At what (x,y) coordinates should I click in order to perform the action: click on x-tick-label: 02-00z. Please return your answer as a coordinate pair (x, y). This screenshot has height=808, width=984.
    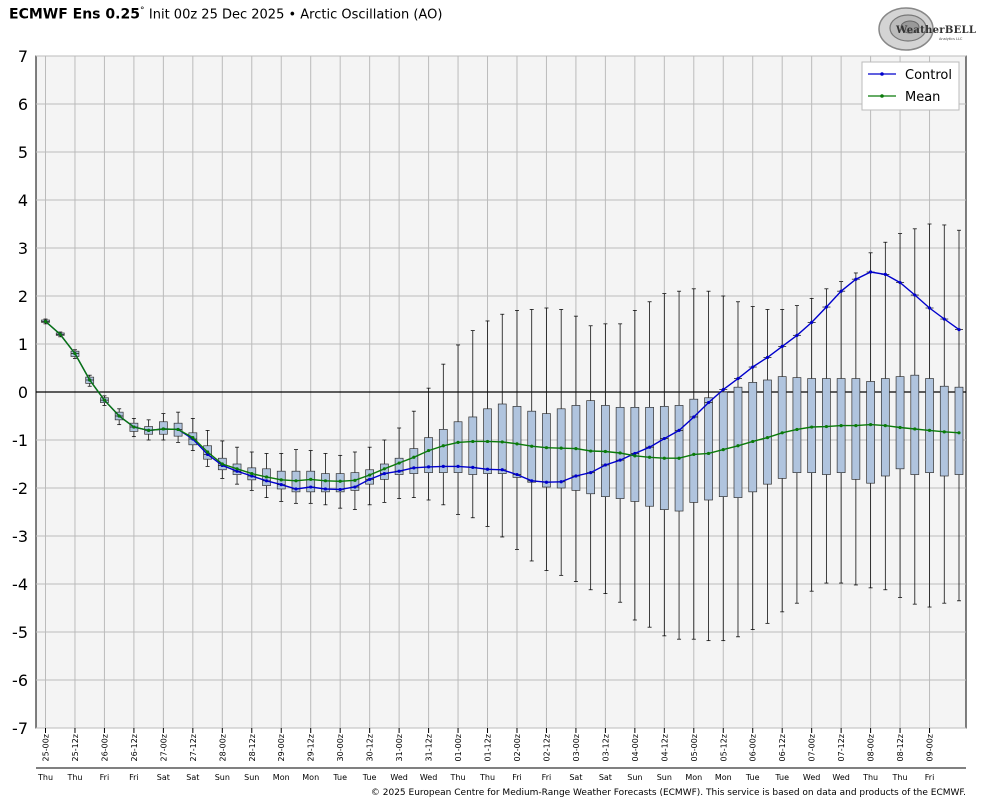
    Looking at the image, I should click on (517, 747).